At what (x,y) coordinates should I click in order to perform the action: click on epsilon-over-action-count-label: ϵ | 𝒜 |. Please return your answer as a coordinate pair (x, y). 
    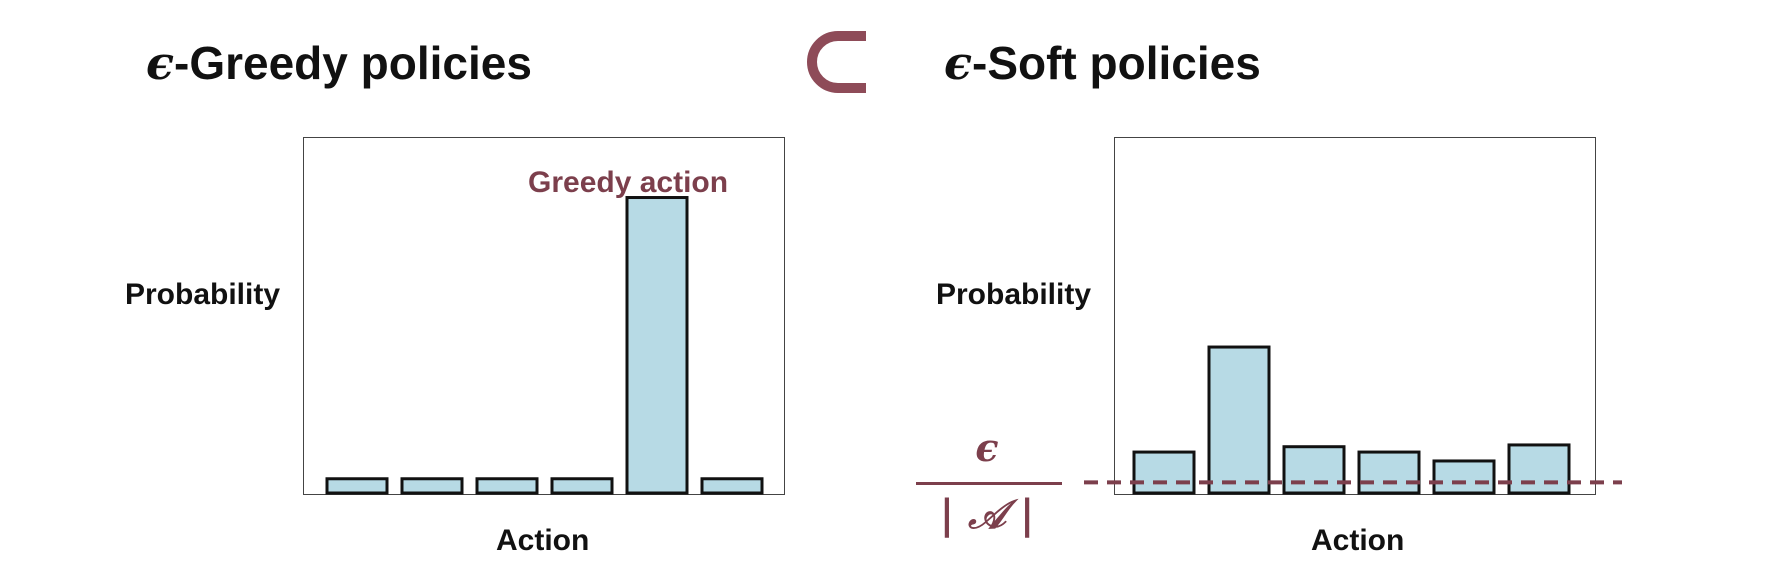
    Looking at the image, I should click on (987, 485).